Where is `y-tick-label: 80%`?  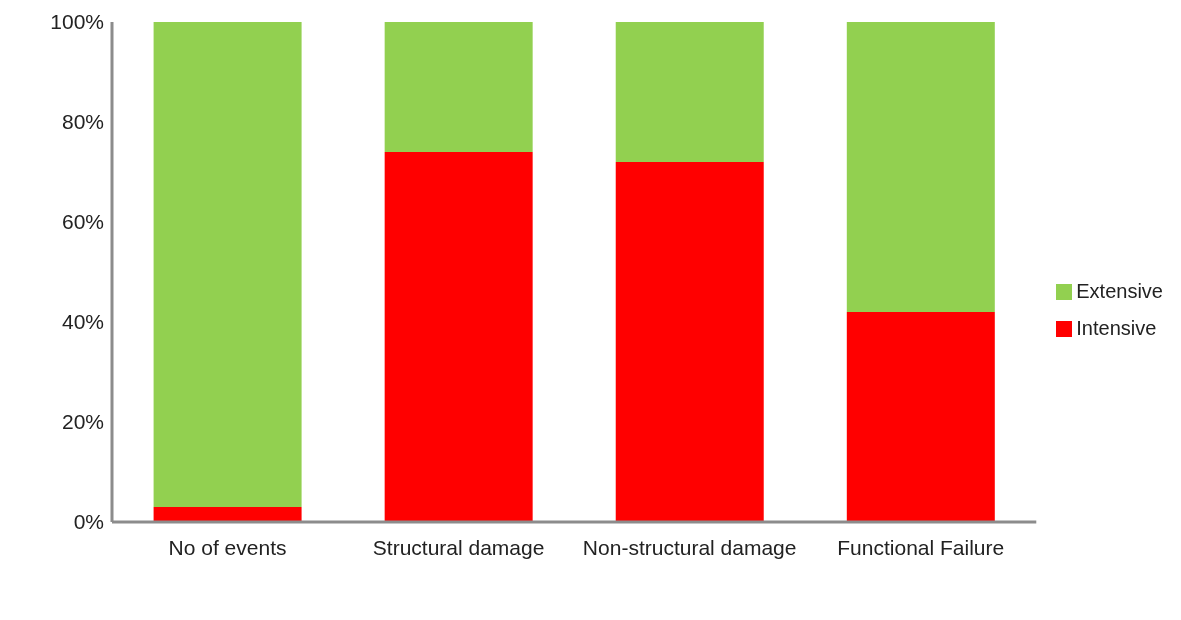 y-tick-label: 80% is located at coordinates (82, 122).